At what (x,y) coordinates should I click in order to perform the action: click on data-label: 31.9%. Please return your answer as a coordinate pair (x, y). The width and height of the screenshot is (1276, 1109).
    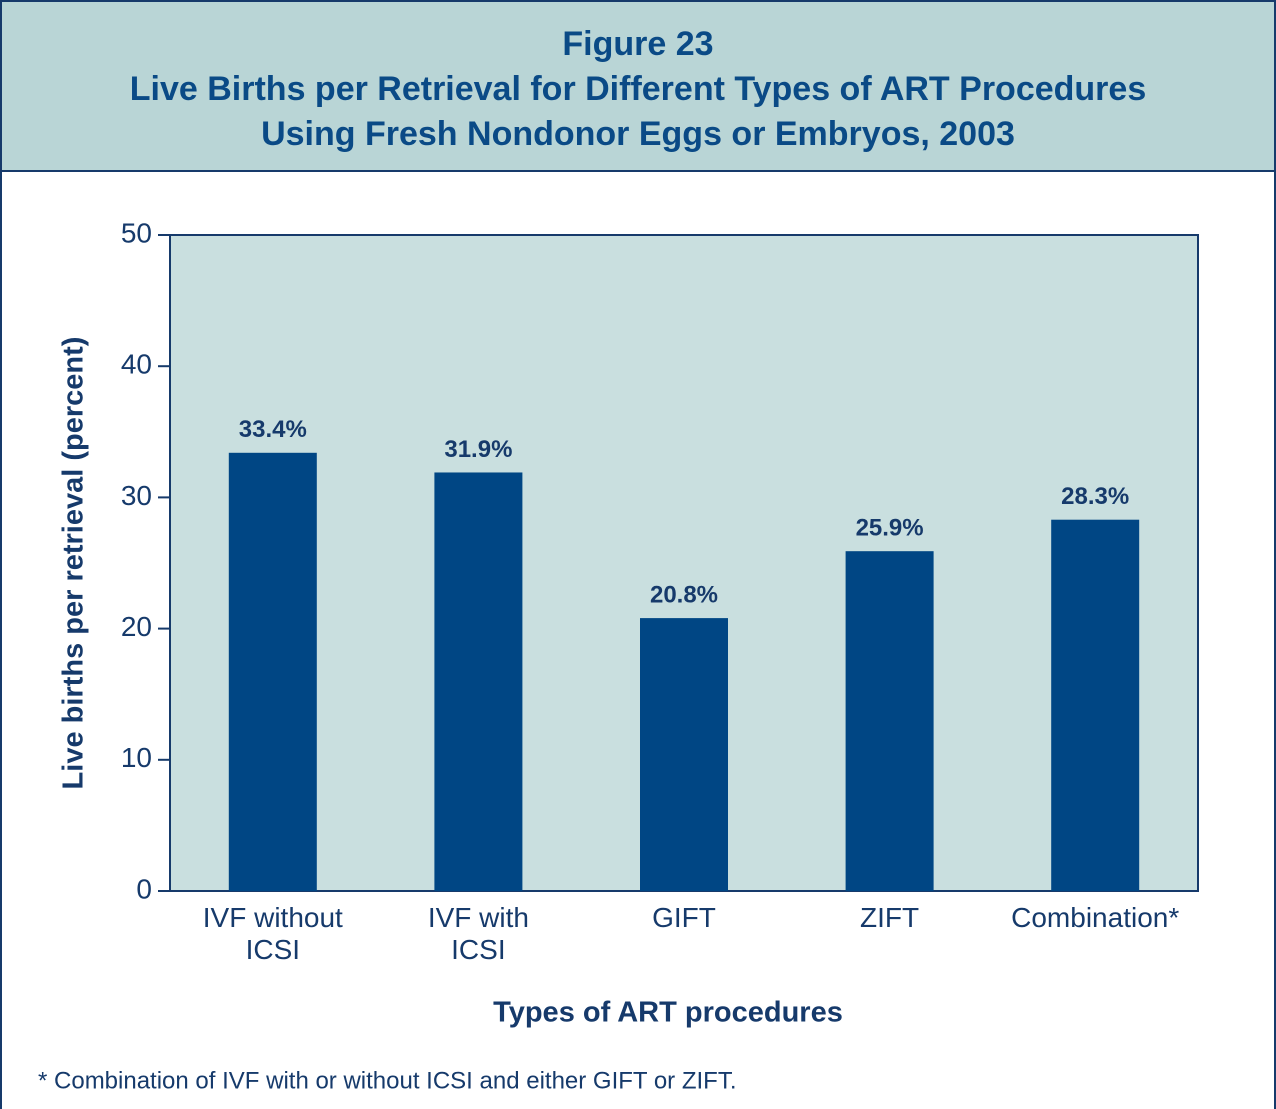
    Looking at the image, I should click on (478, 449).